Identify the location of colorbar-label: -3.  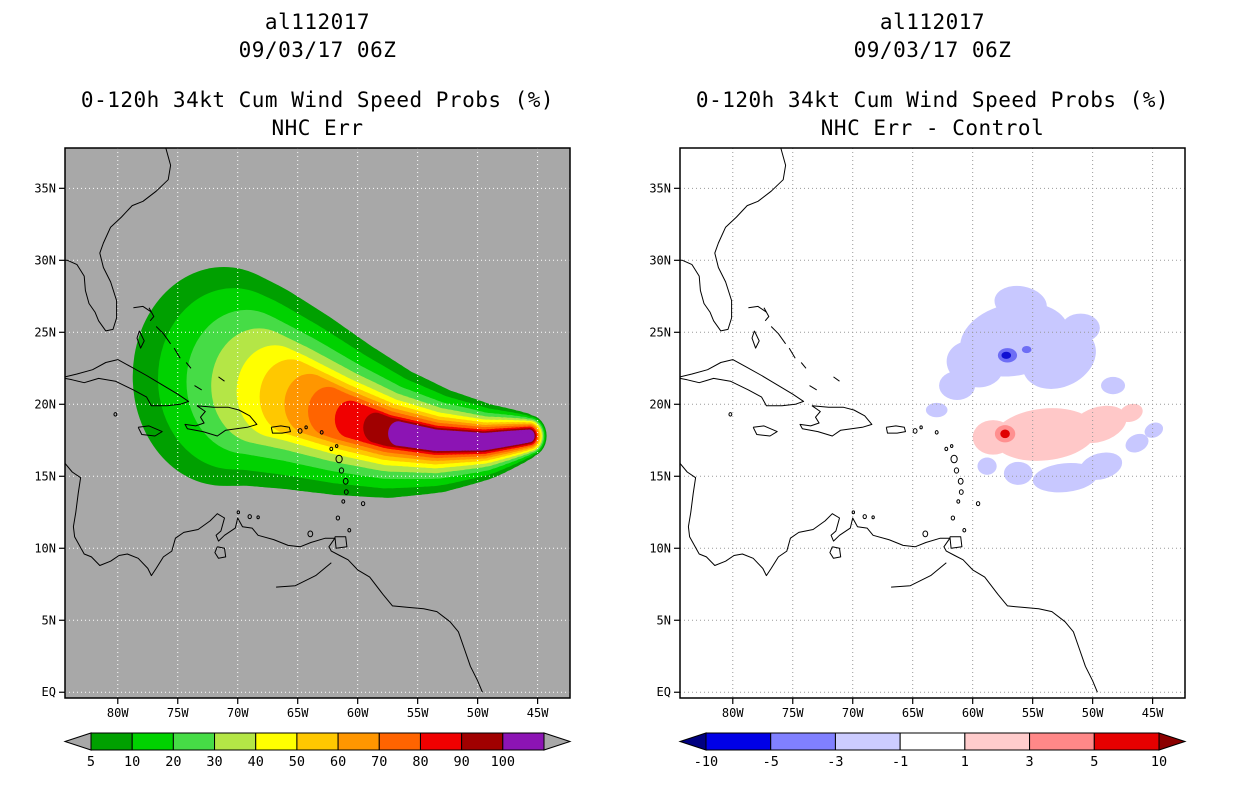
(835, 762).